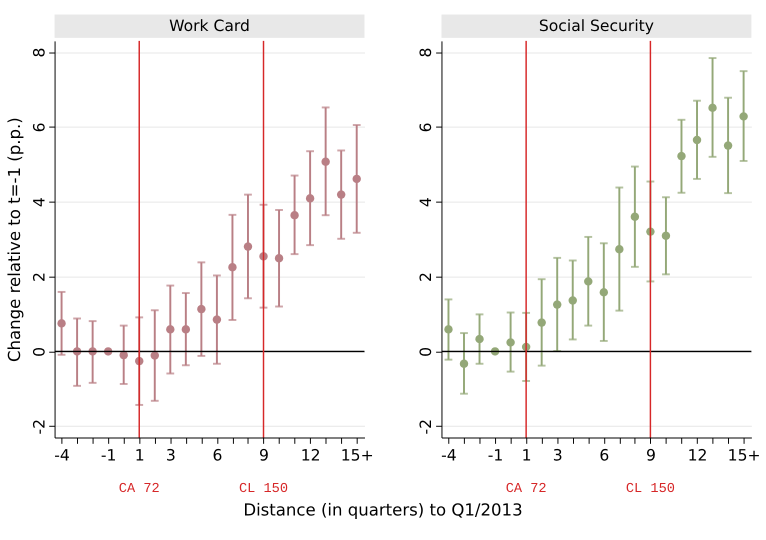  What do you see at coordinates (14, 239) in the screenshot?
I see `y-axis-title: Change relative to t=-1 (p.p.)` at bounding box center [14, 239].